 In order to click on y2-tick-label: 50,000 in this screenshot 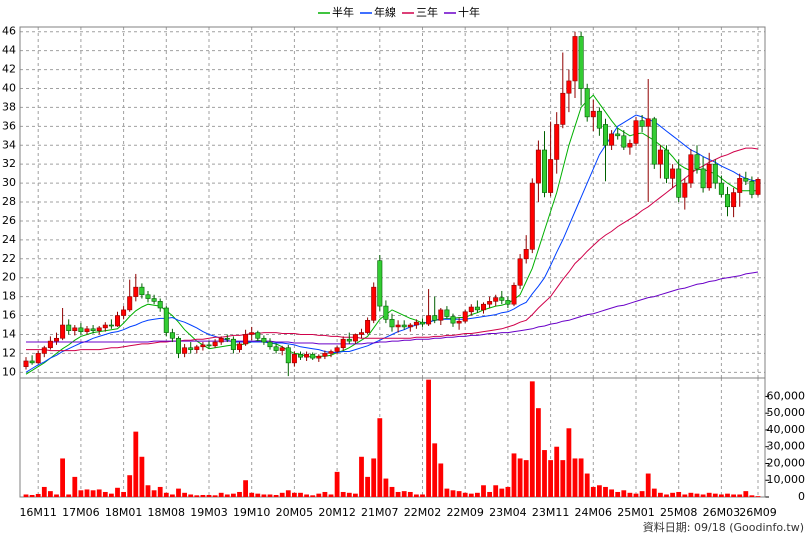, I will do `click(786, 412)`.